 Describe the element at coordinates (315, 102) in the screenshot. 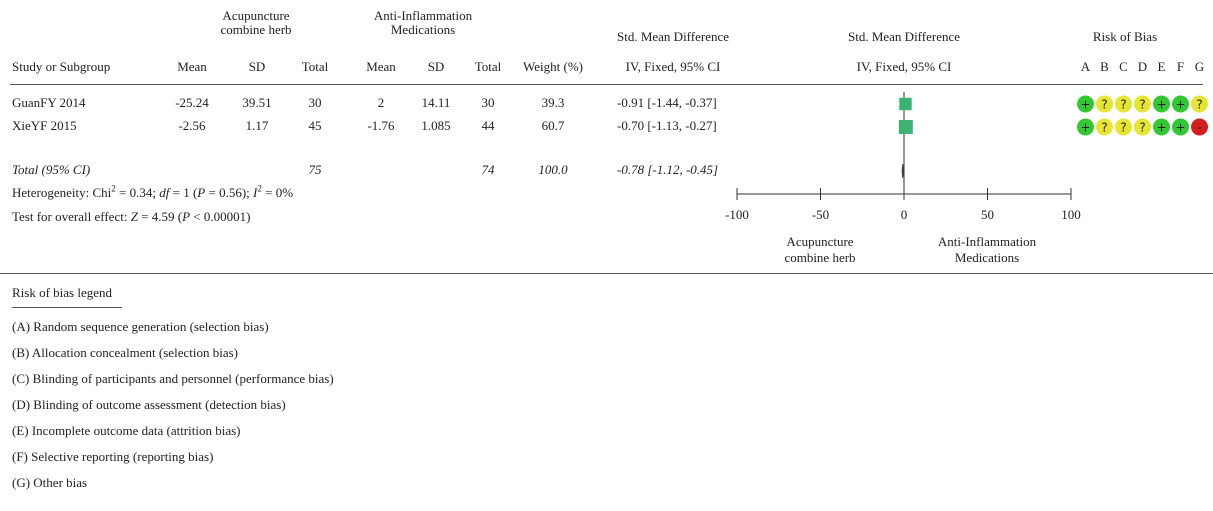

I see `study-total1: 30` at that location.